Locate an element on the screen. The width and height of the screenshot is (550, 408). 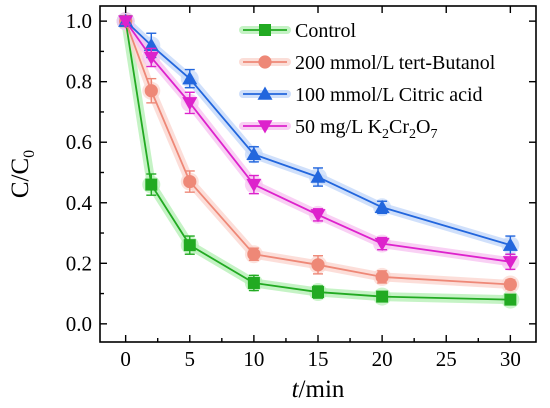
y-tick-label: 0.6 is located at coordinates (79, 142).